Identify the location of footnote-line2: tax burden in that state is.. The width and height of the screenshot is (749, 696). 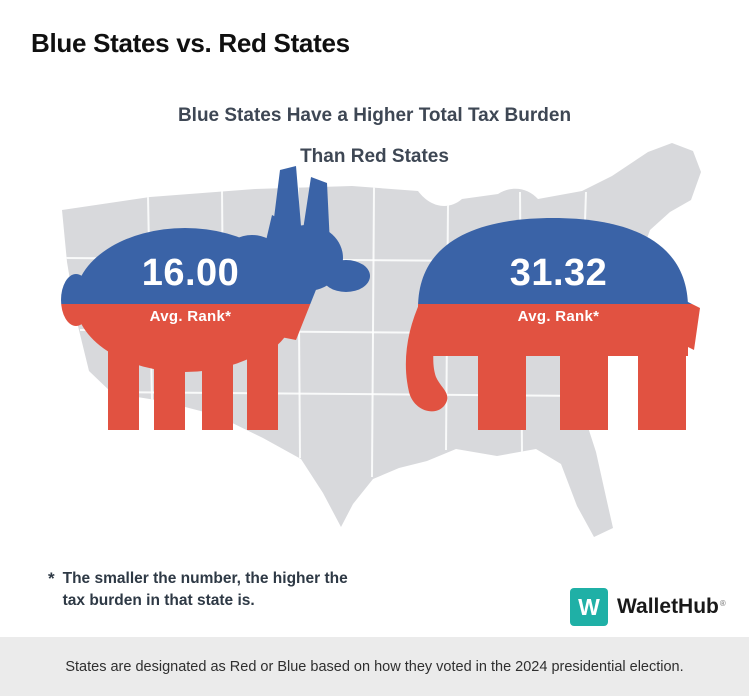
(158, 600).